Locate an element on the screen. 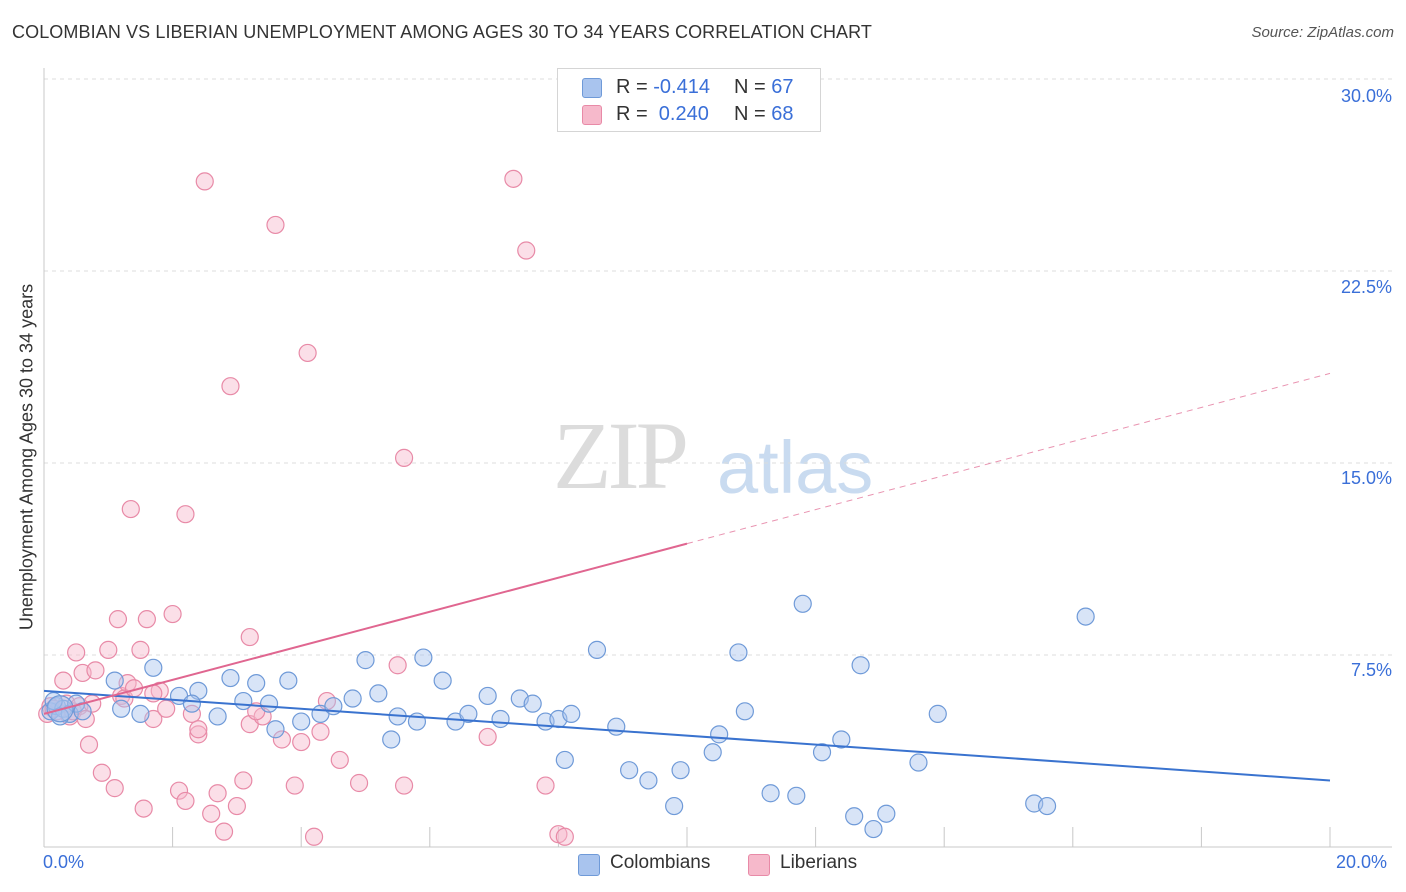 This screenshot has height=892, width=1406. liberians-trend-line is located at coordinates (365, 628).